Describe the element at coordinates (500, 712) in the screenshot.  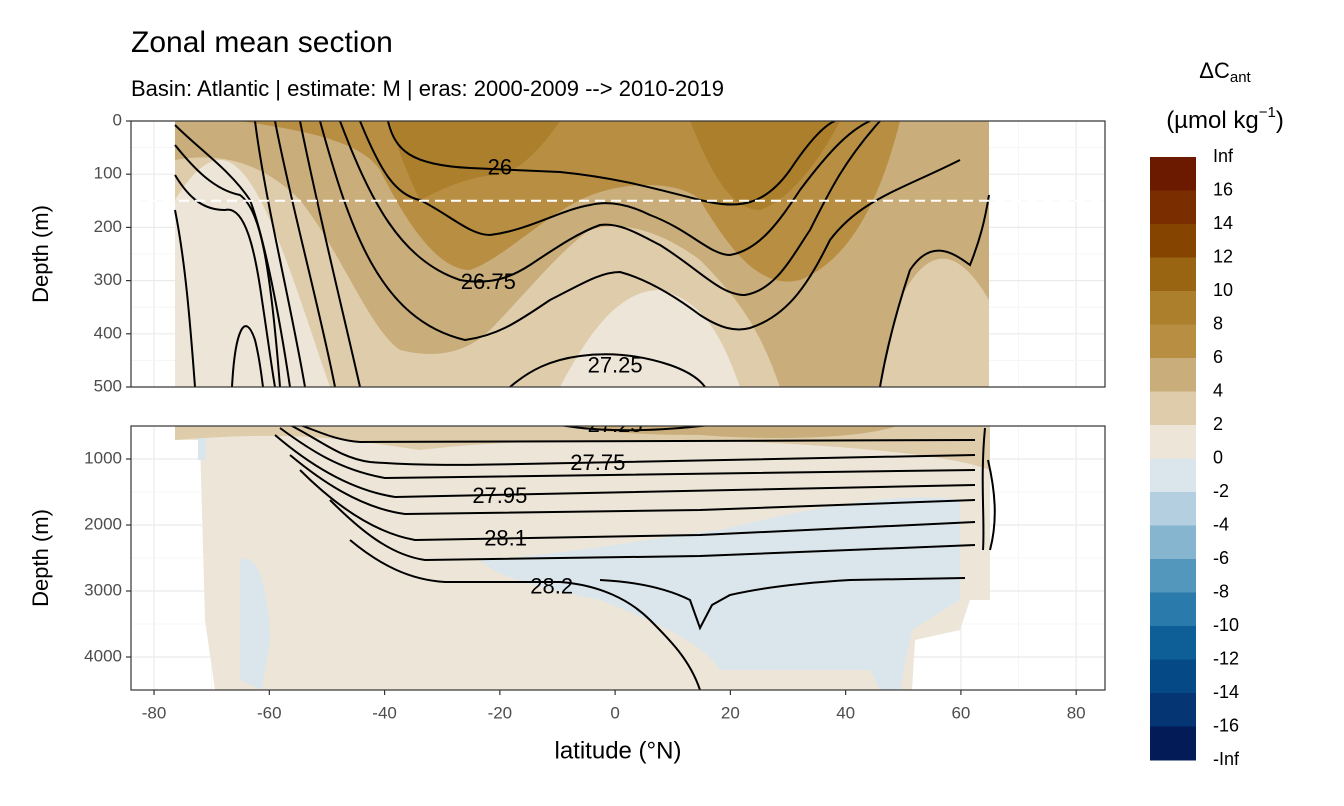
I see `x-tick-label: -20` at that location.